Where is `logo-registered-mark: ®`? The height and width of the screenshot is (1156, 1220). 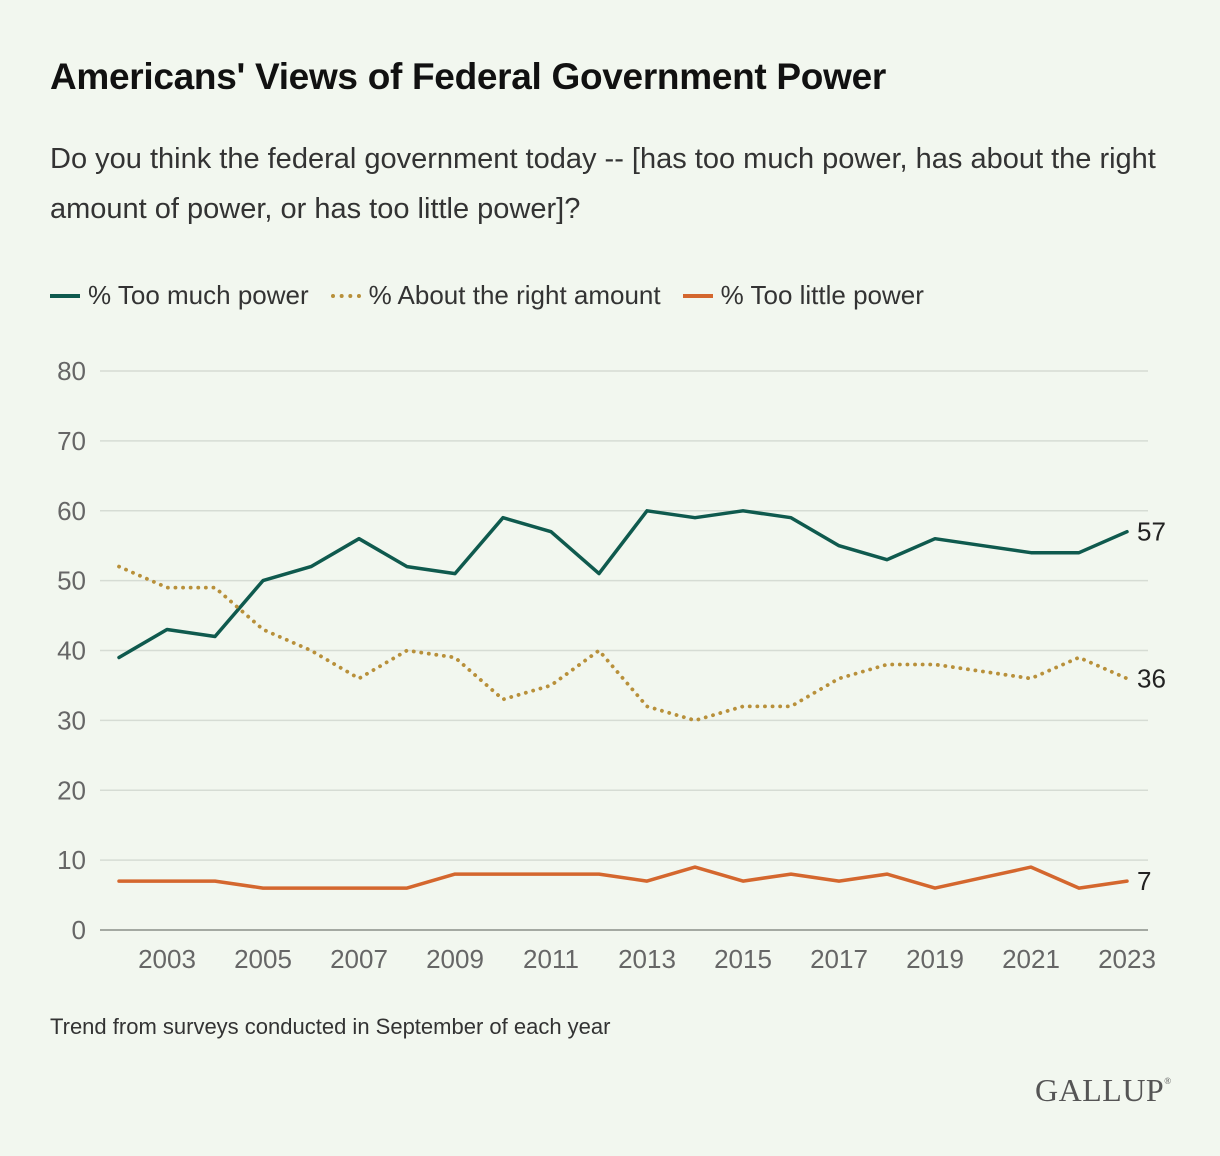
logo-registered-mark: ® is located at coordinates (1168, 1081).